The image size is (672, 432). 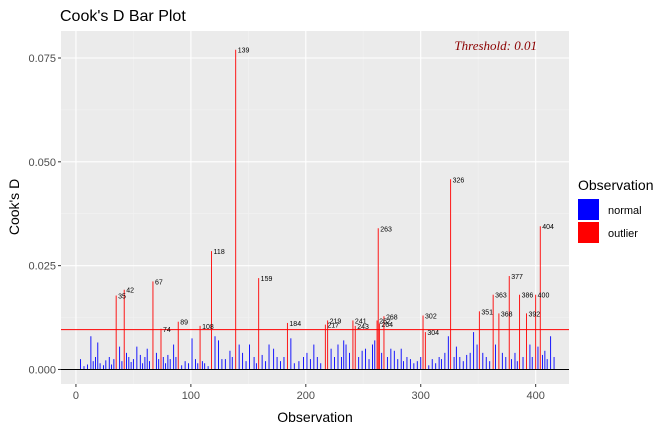 What do you see at coordinates (295, 324) in the screenshot?
I see `outlier-label: 184` at bounding box center [295, 324].